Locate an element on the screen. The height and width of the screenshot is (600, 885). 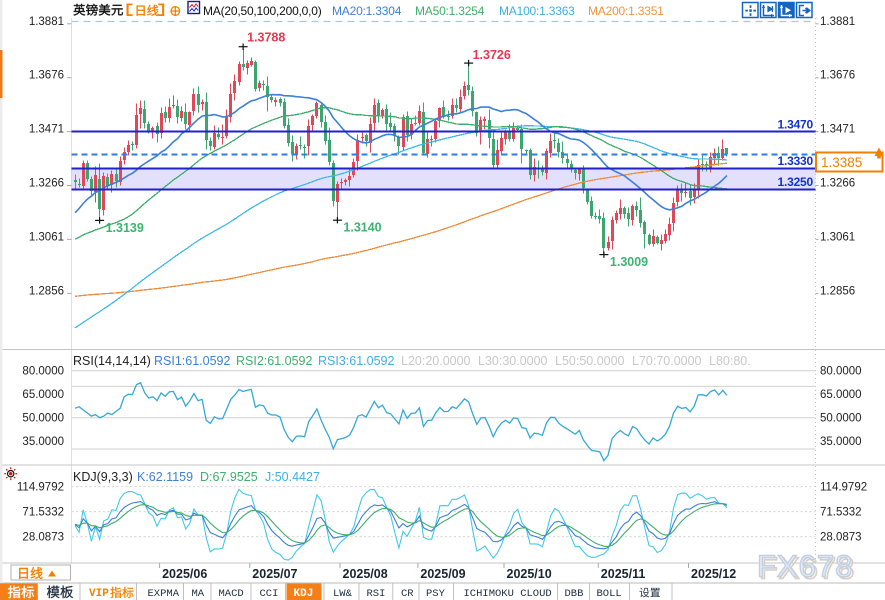
svg-text: 1.3788 is located at coordinates (266, 38).